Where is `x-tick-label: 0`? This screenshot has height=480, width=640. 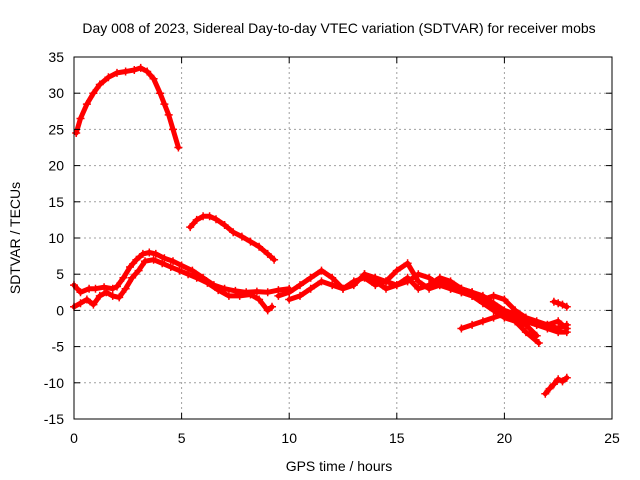
x-tick-label: 0 is located at coordinates (74, 438).